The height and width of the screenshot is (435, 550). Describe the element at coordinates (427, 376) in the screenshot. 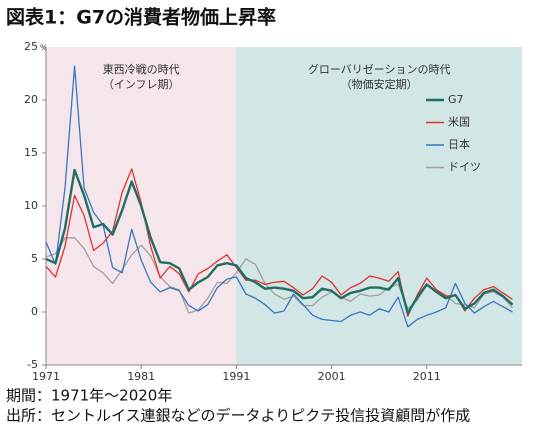

I see `x-tick-label: 2011` at that location.